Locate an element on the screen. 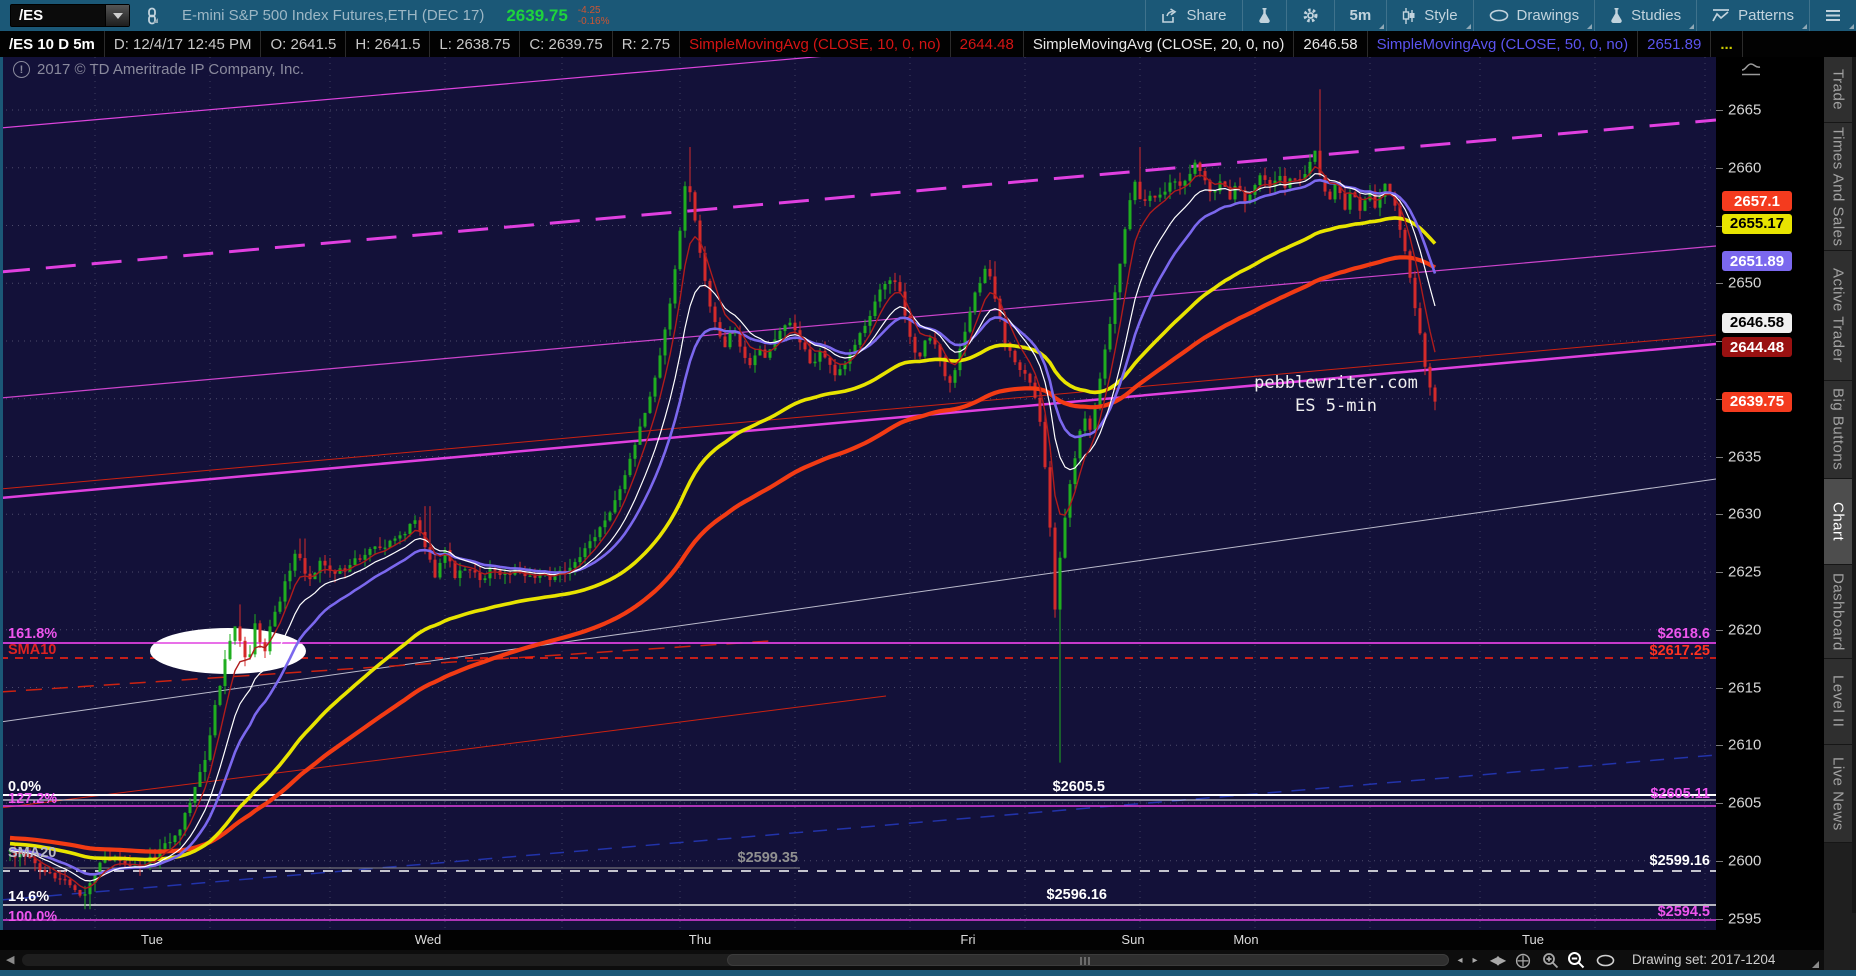 Image resolution: width=1856 pixels, height=976 pixels. share-label: Share is located at coordinates (1206, 15).